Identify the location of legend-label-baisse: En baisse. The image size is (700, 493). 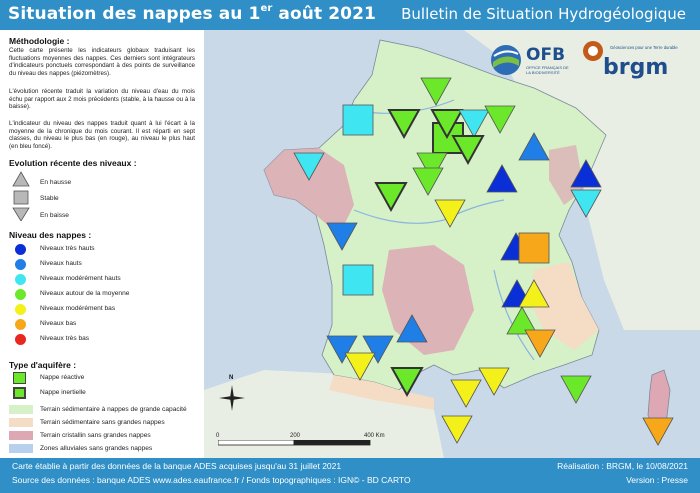
(54, 215).